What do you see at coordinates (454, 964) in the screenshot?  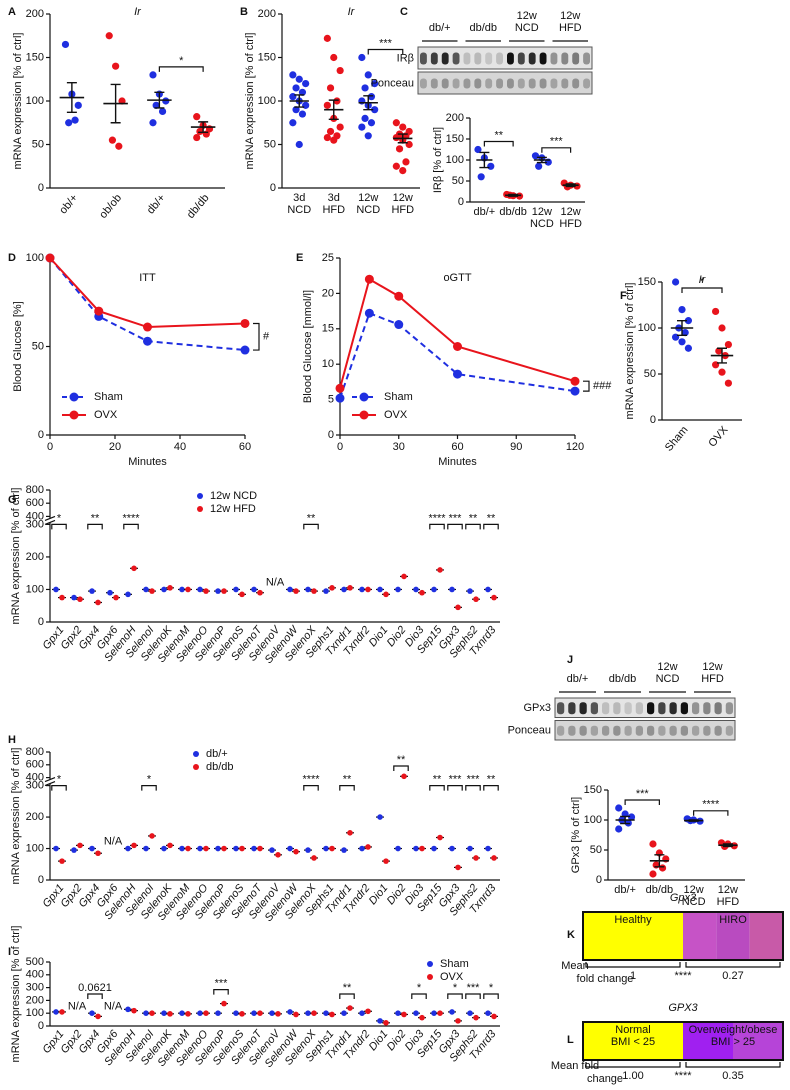 I see `legend-label: Sham` at bounding box center [454, 964].